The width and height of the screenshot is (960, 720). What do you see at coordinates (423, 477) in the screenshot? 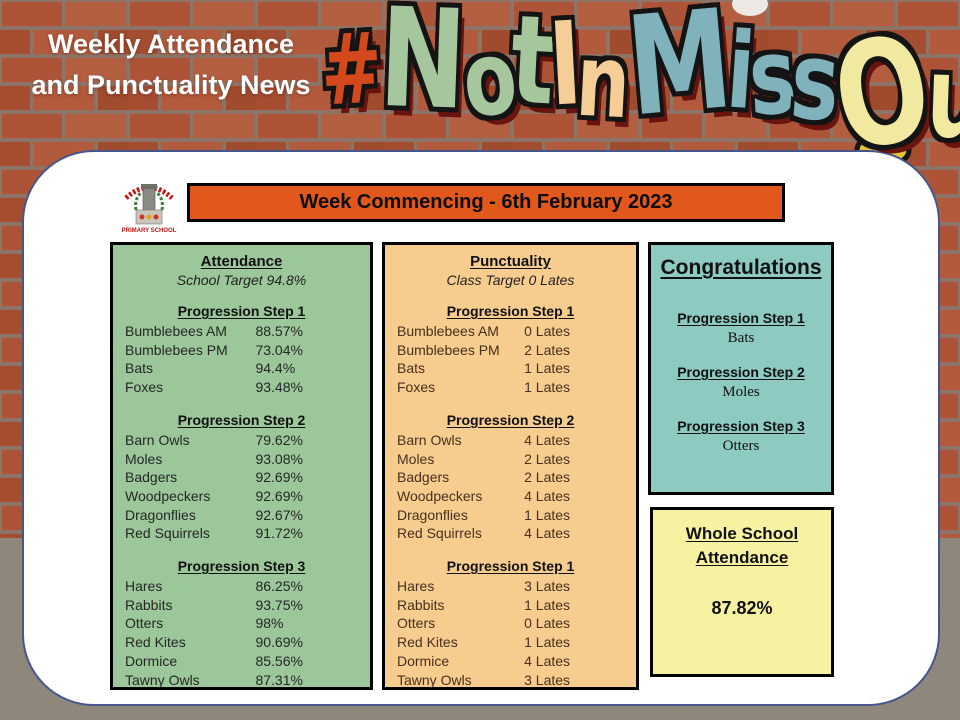
I see `row-name: Badgers` at bounding box center [423, 477].